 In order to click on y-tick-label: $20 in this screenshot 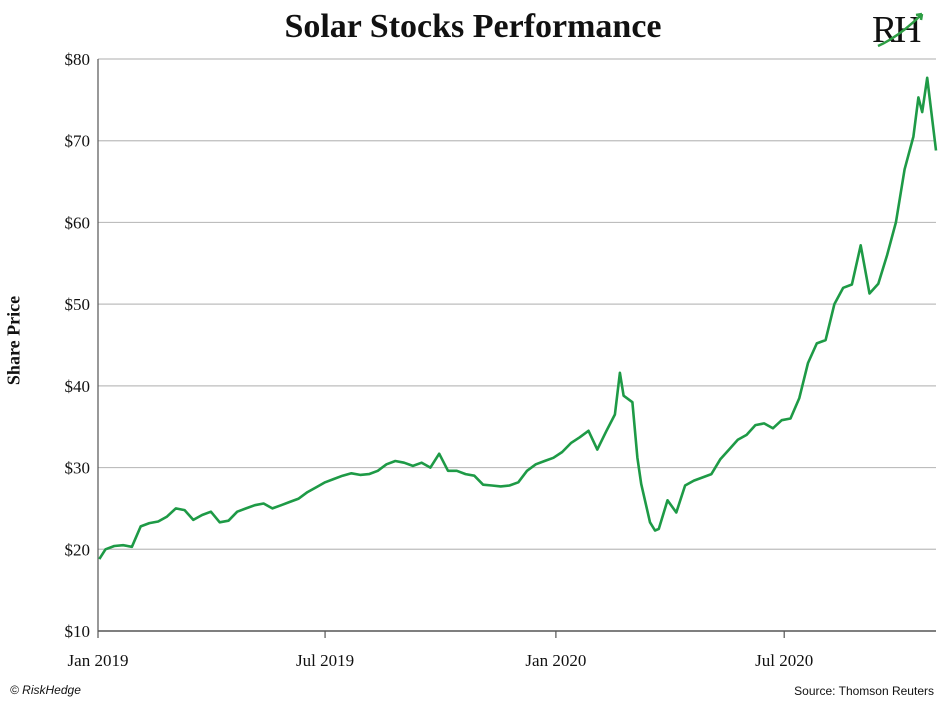, I will do `click(78, 549)`.